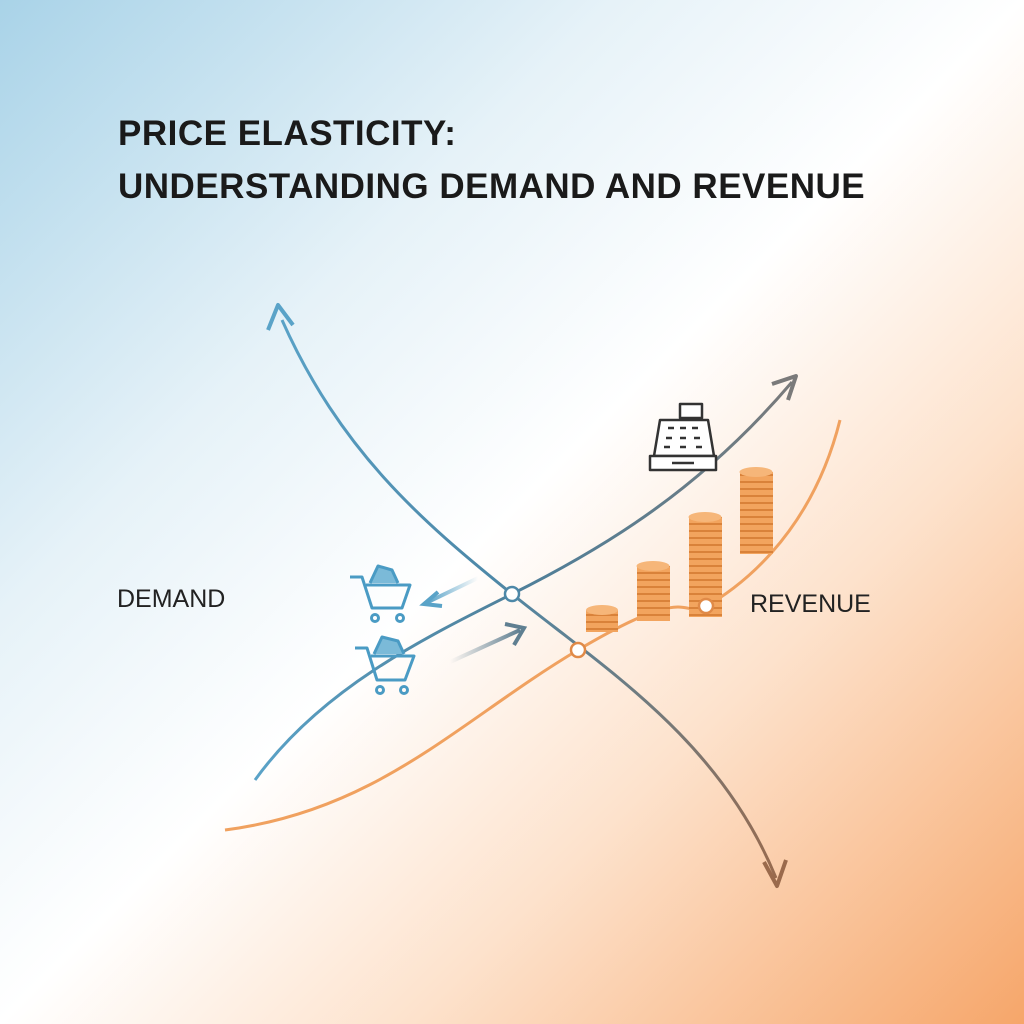 This screenshot has width=1024, height=1024. What do you see at coordinates (287, 133) in the screenshot?
I see `title-line: PRICE ELASTICITY:` at bounding box center [287, 133].